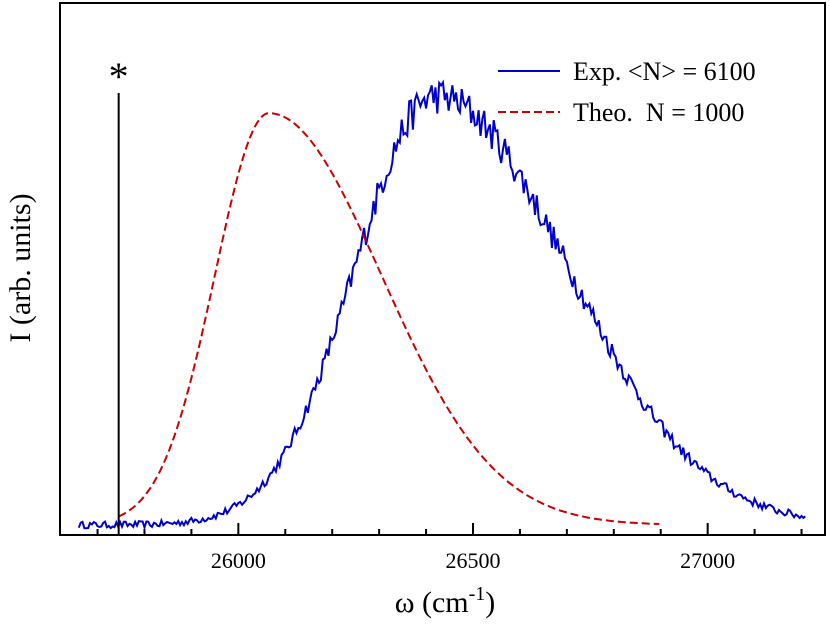 This screenshot has width=830, height=624. Describe the element at coordinates (664, 71) in the screenshot. I see `legend-exp-label: Exp. <N> = 6100` at that location.